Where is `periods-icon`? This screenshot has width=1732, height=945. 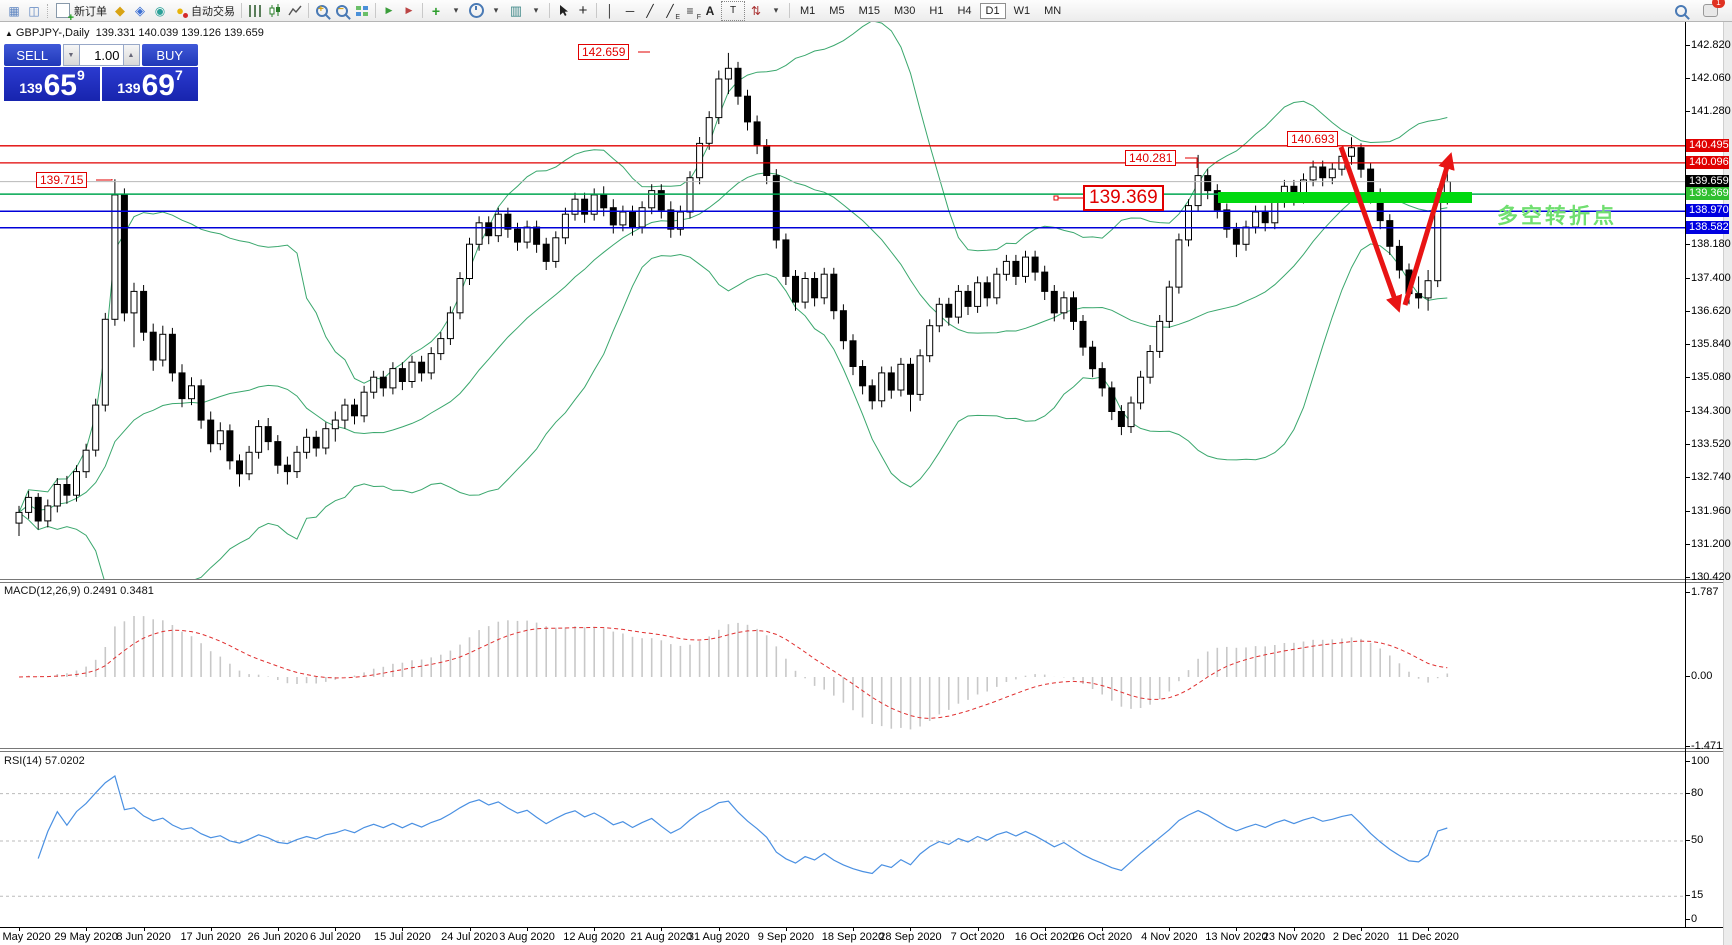 periods-icon is located at coordinates (476, 11).